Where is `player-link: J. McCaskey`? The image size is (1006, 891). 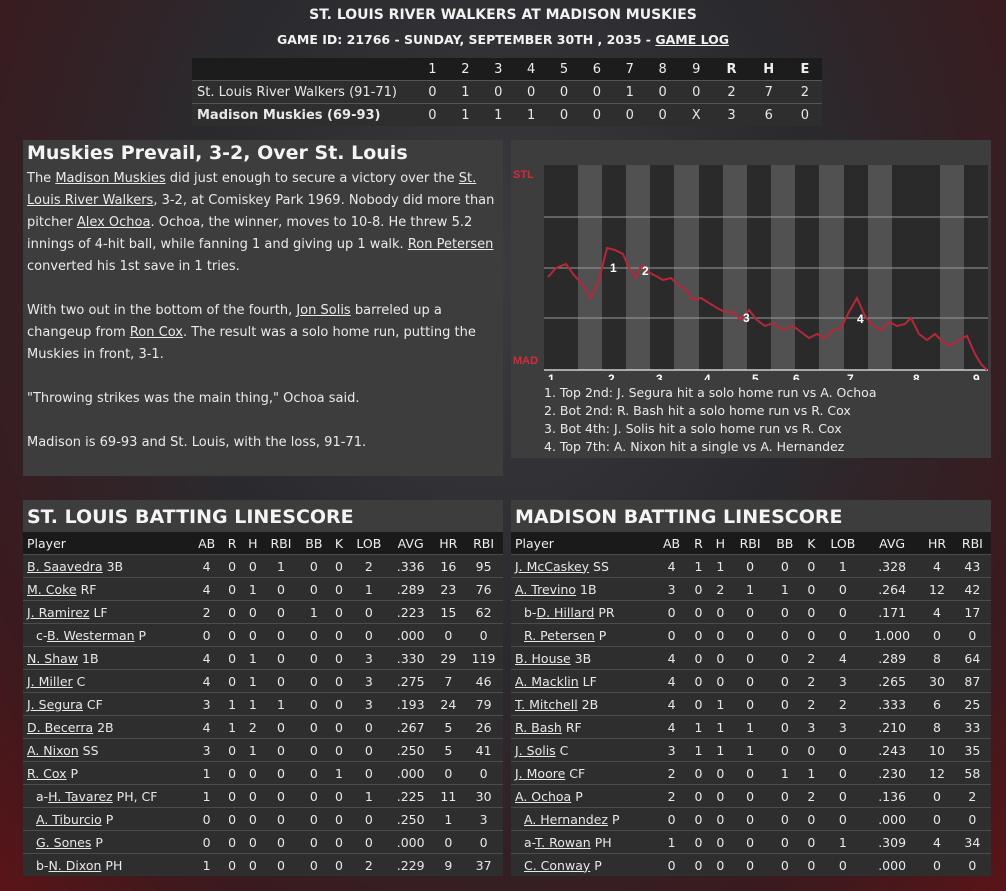
player-link: J. McCaskey is located at coordinates (552, 566).